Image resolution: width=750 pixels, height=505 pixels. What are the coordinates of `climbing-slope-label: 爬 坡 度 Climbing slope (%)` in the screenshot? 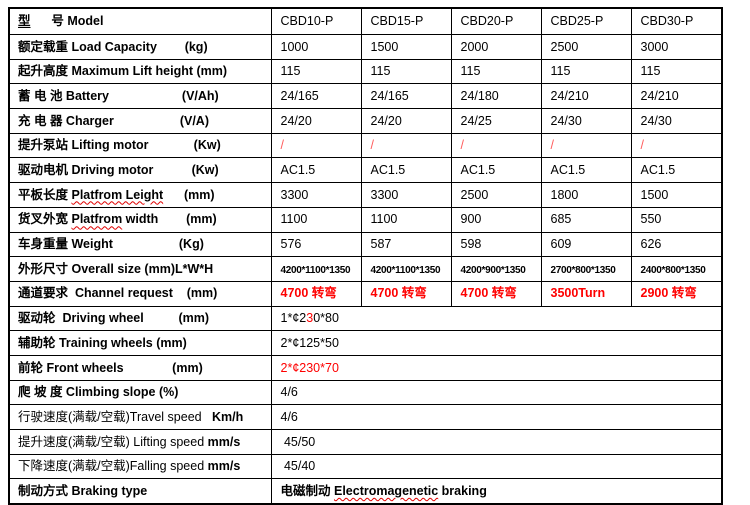 It's located at (140, 392).